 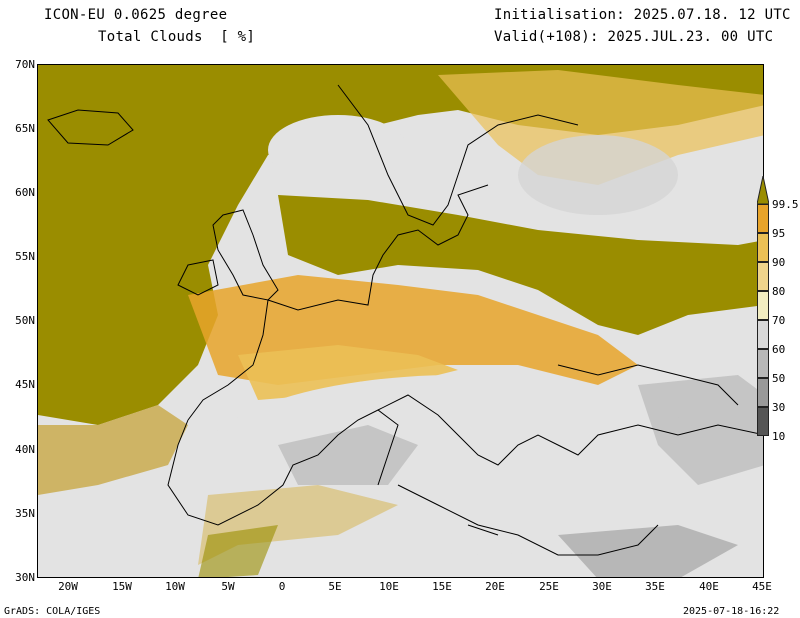 What do you see at coordinates (52, 611) in the screenshot?
I see `footer-credit: GrADS: COLA/IGES` at bounding box center [52, 611].